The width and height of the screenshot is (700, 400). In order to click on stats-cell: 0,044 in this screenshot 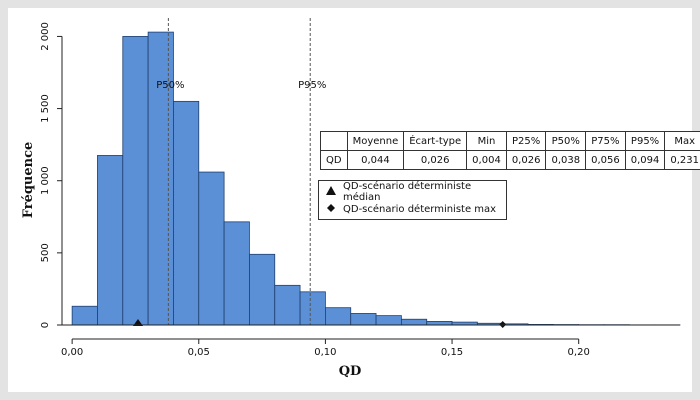, I will do `click(375, 160)`.